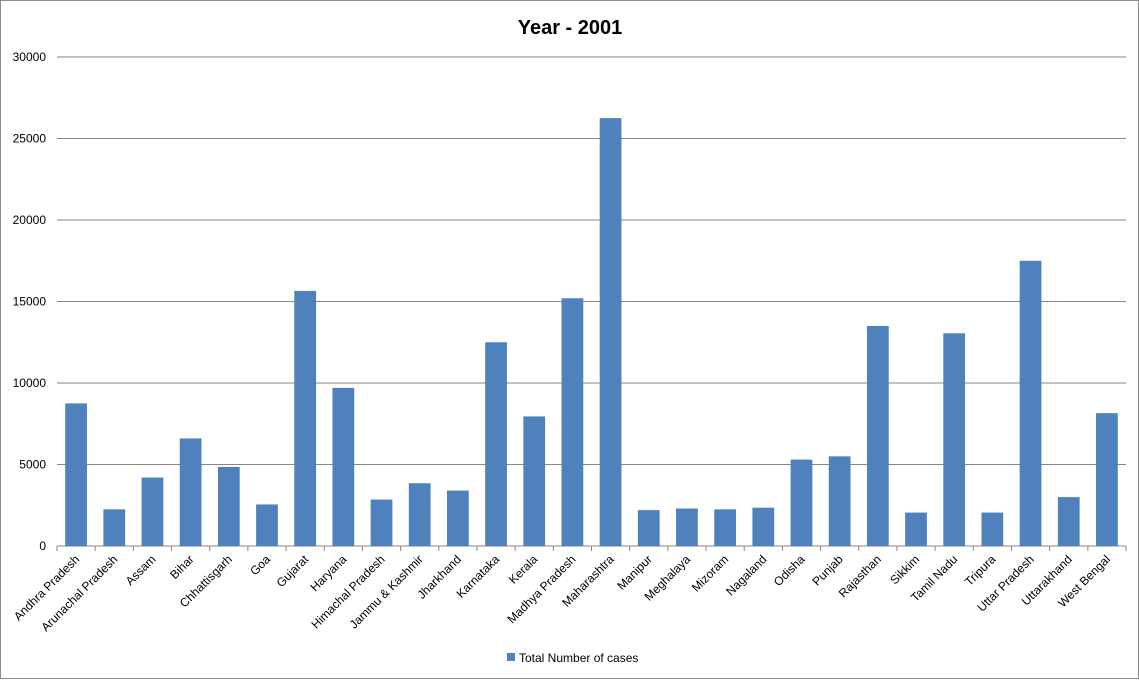  I want to click on x-tick-label: Bihar, so click(182, 567).